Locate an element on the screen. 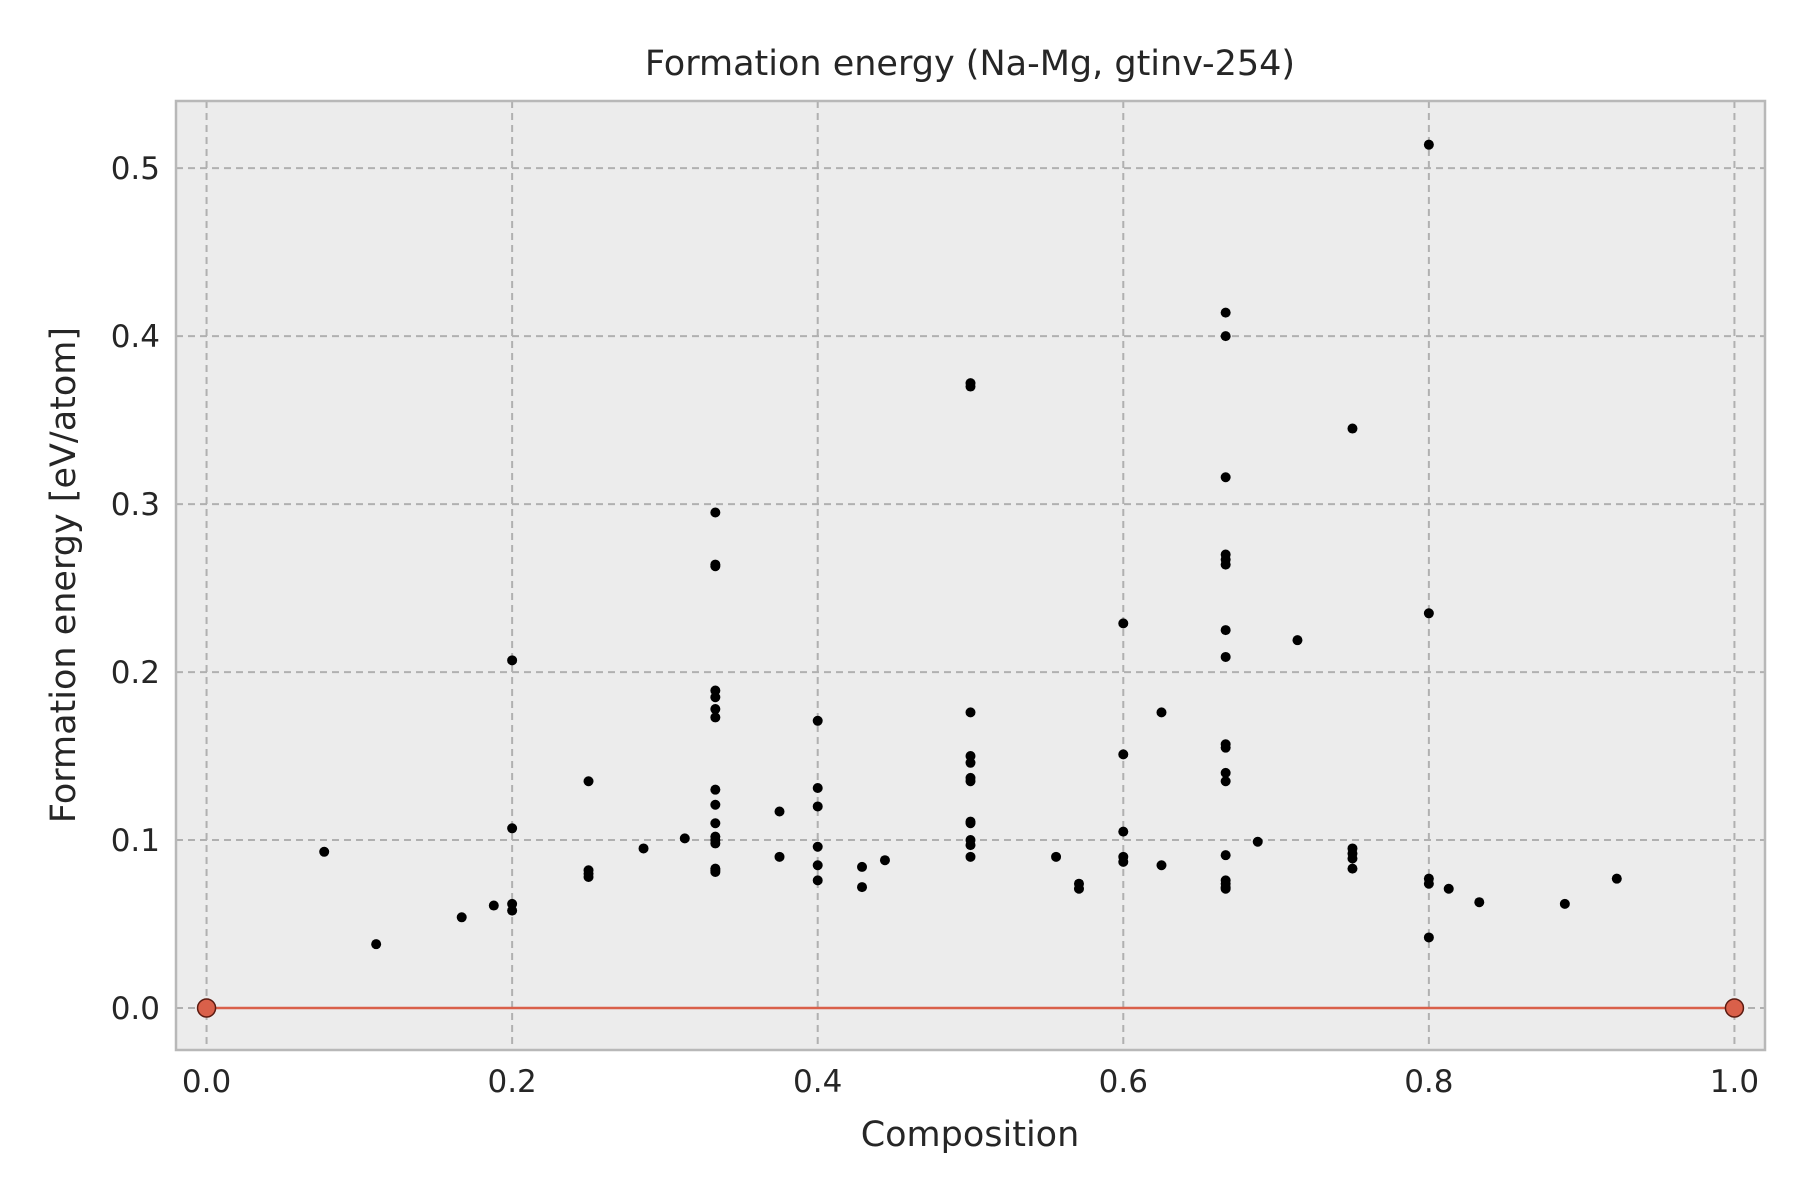  y-tick-label: 0.2 is located at coordinates (135, 673).